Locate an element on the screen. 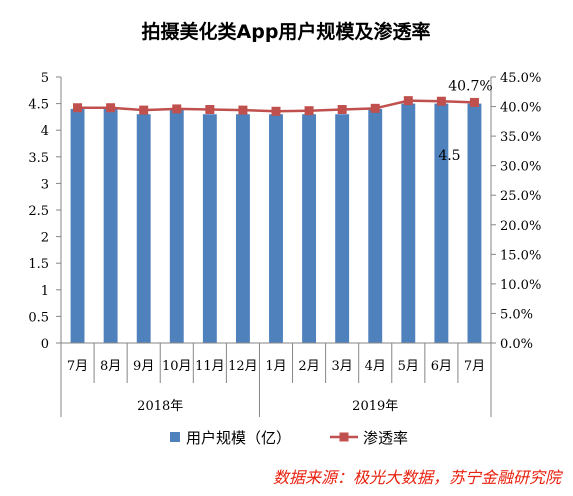 The image size is (573, 496). right-axis-tick-label: 35.0% is located at coordinates (520, 137).